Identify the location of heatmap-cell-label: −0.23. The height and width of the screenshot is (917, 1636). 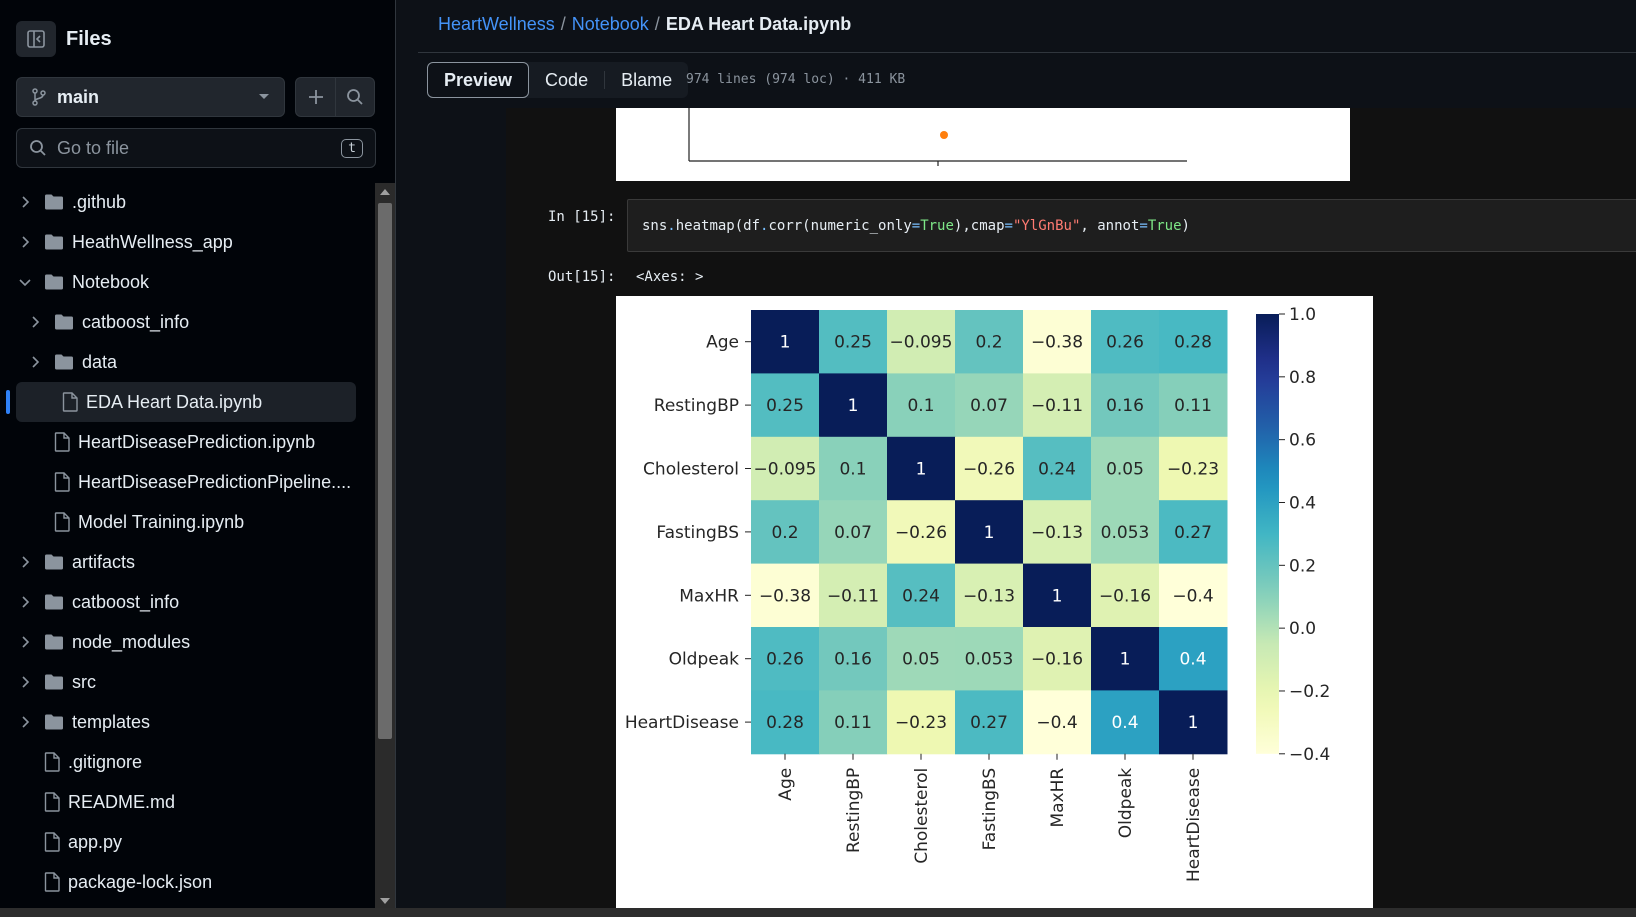
(921, 723).